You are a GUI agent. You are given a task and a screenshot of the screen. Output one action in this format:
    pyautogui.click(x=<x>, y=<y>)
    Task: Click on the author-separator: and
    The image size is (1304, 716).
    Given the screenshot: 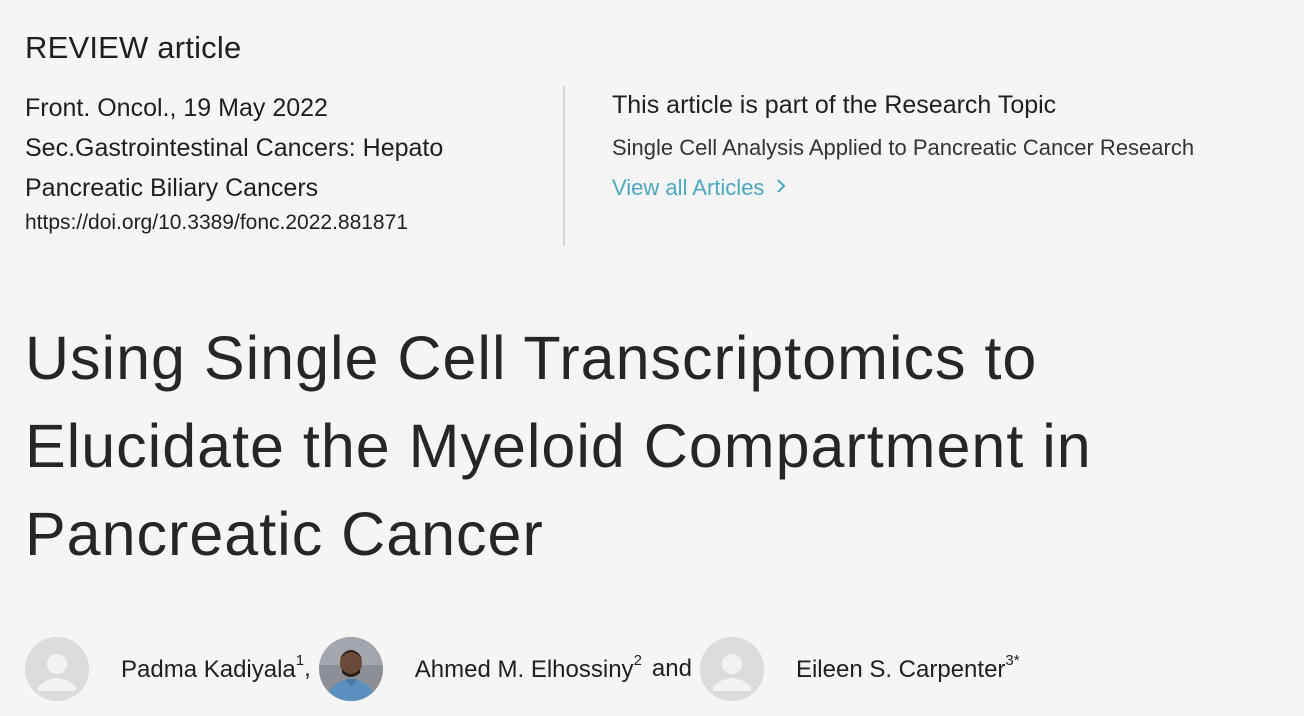 What is the action you would take?
    pyautogui.click(x=671, y=668)
    